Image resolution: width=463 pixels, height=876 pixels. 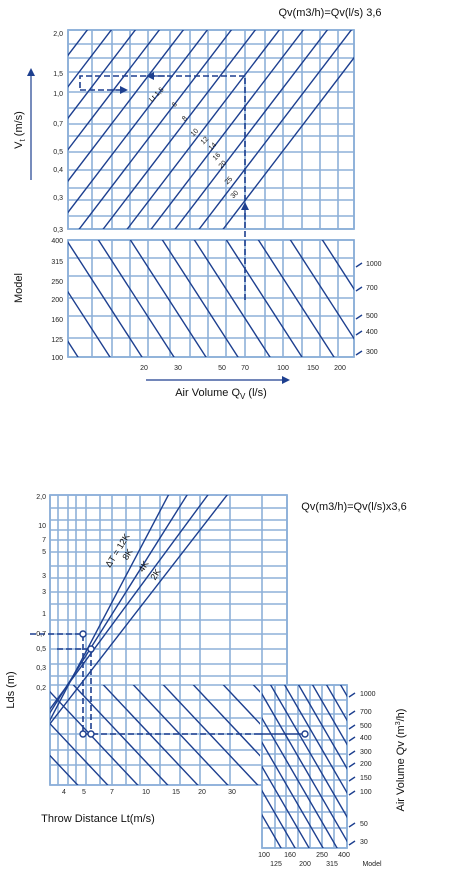 I want to click on svg-text: Model, so click(x=19, y=288).